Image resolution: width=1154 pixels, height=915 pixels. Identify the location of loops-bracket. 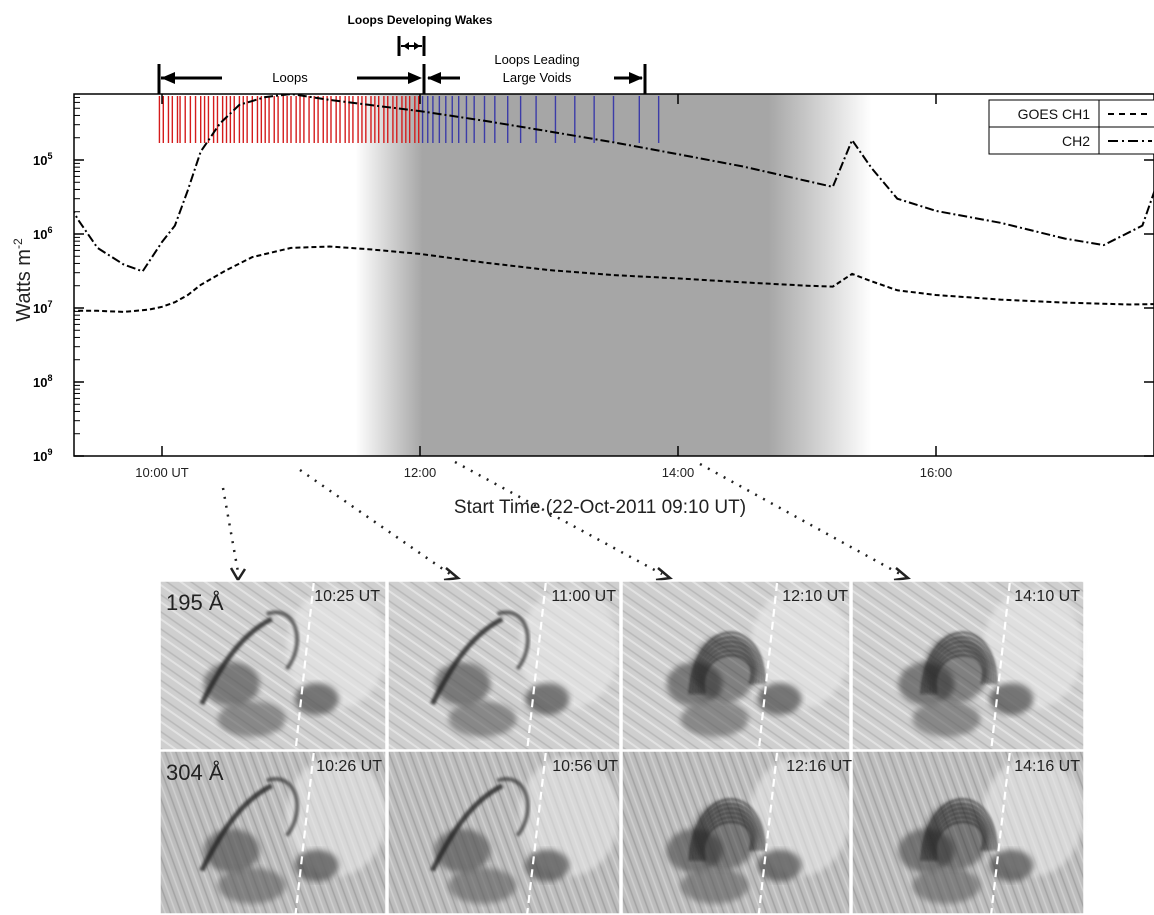
(291, 79).